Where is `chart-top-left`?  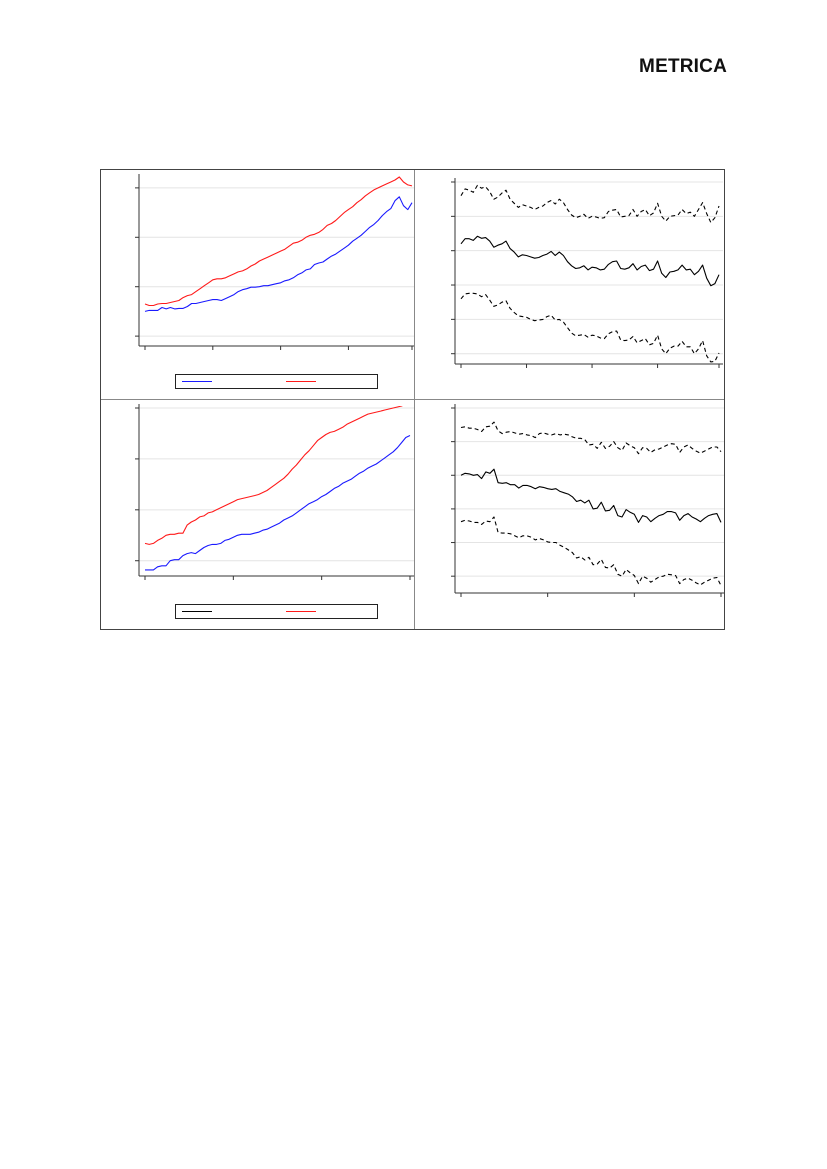
chart-top-left is located at coordinates (257, 284).